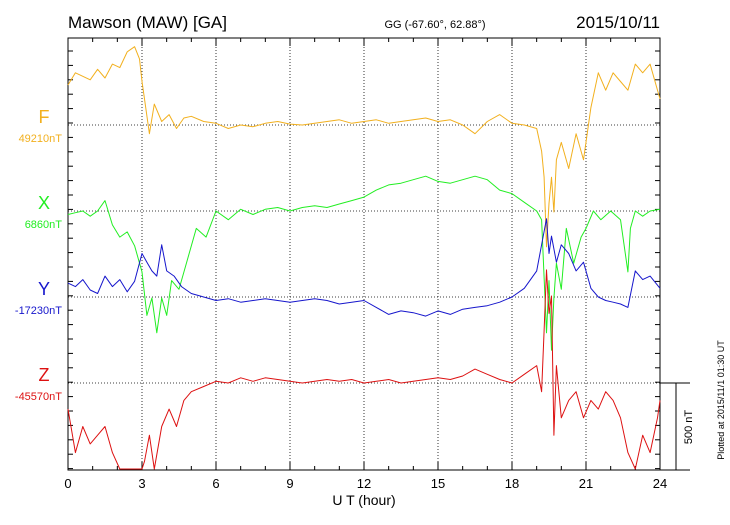  What do you see at coordinates (363, 500) in the screenshot?
I see `x-axis-label: U T (hour)` at bounding box center [363, 500].